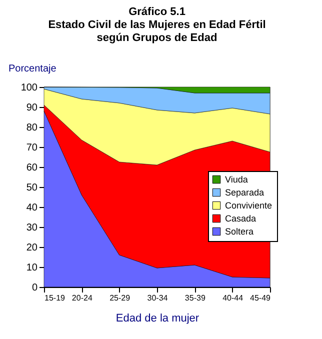 The image size is (322, 339). I want to click on y-tick-label: 50, so click(32, 188).